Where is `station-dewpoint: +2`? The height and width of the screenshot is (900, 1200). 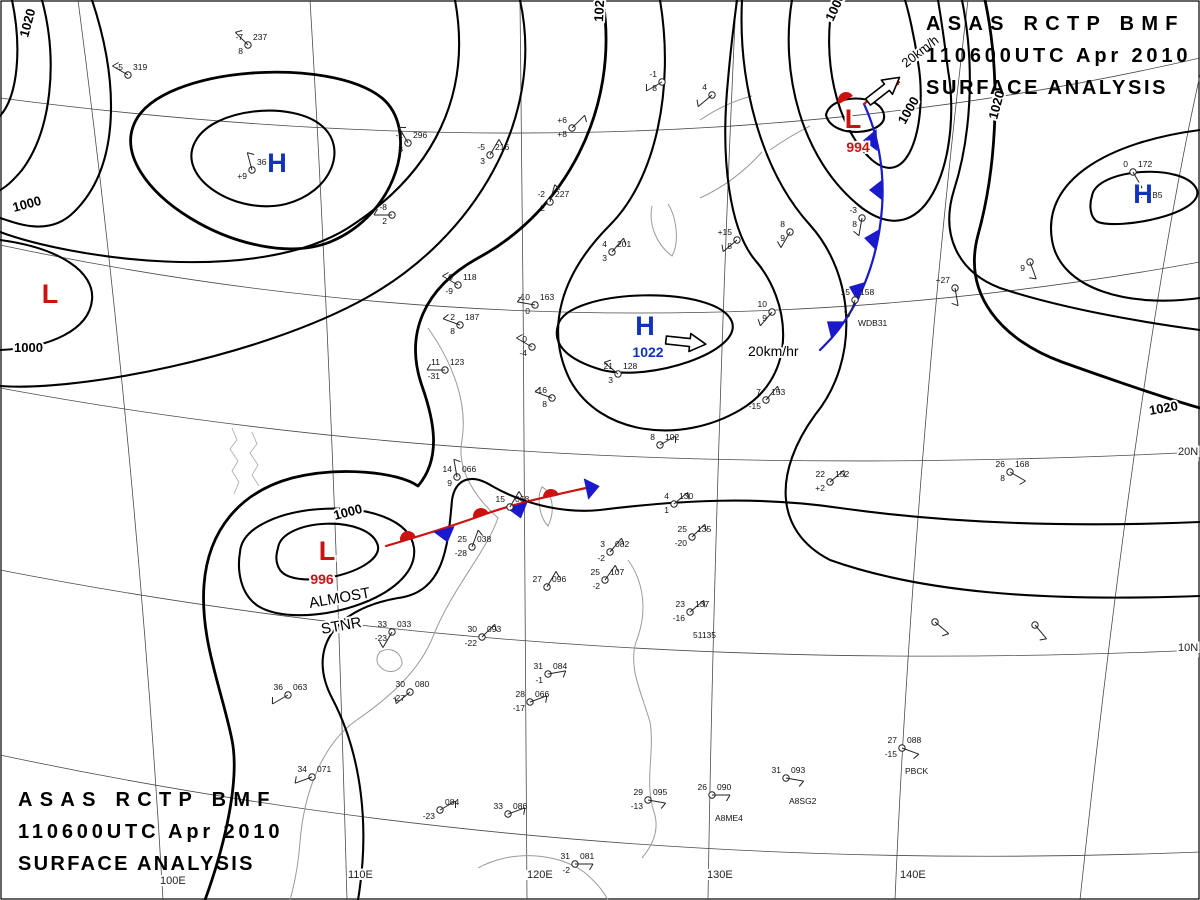
station-dewpoint: +2 is located at coordinates (820, 488).